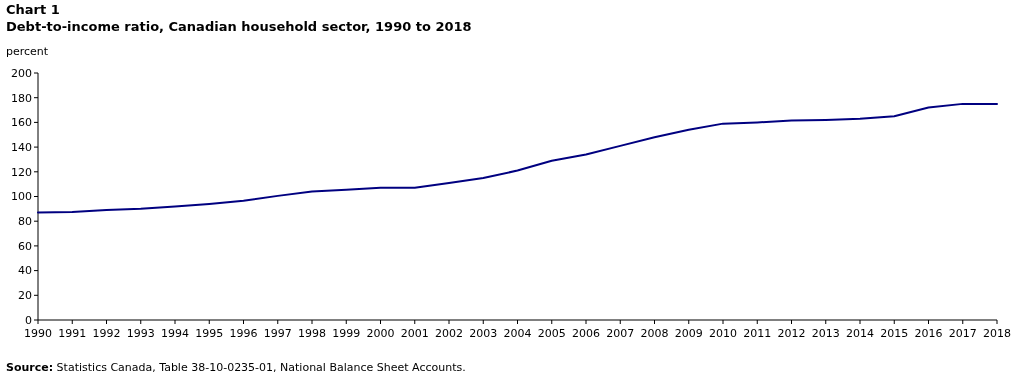 This screenshot has width=1021, height=378. I want to click on x-tick-label: 2003, so click(483, 333).